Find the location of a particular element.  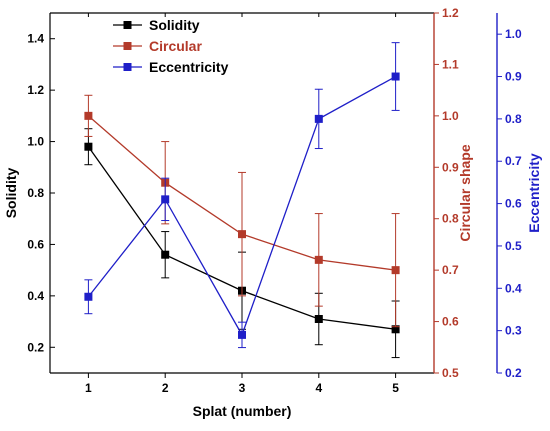

right-circular-tick-label: 1.0 is located at coordinates (450, 116).